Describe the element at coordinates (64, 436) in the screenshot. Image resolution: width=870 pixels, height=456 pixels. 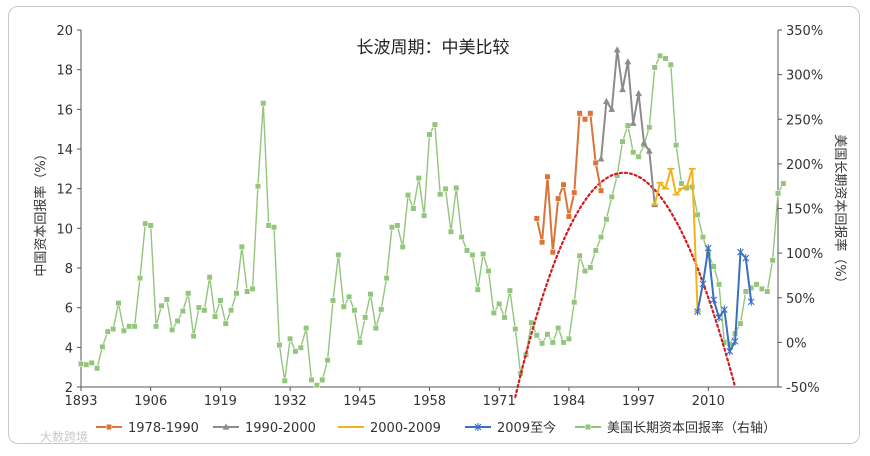
I see `watermark: 大数跨境` at that location.